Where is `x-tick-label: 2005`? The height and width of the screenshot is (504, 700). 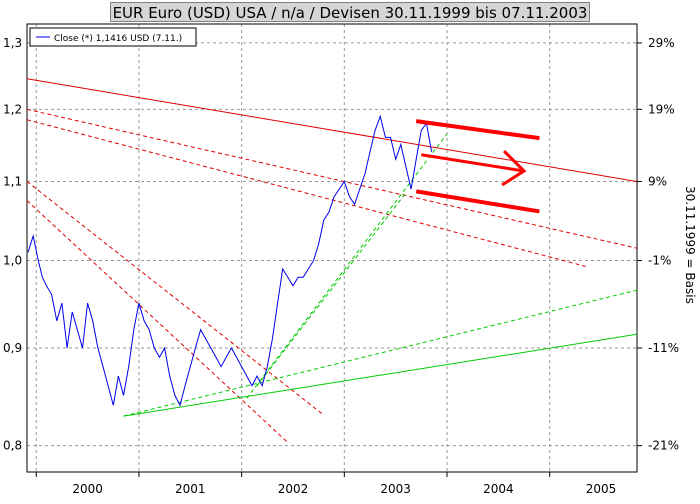
x-tick-label: 2005 is located at coordinates (601, 489).